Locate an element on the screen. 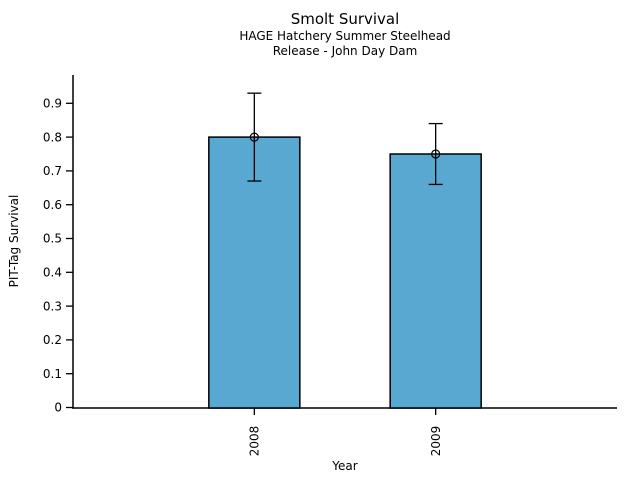  y-tick-label: 0.3 is located at coordinates (52, 306).